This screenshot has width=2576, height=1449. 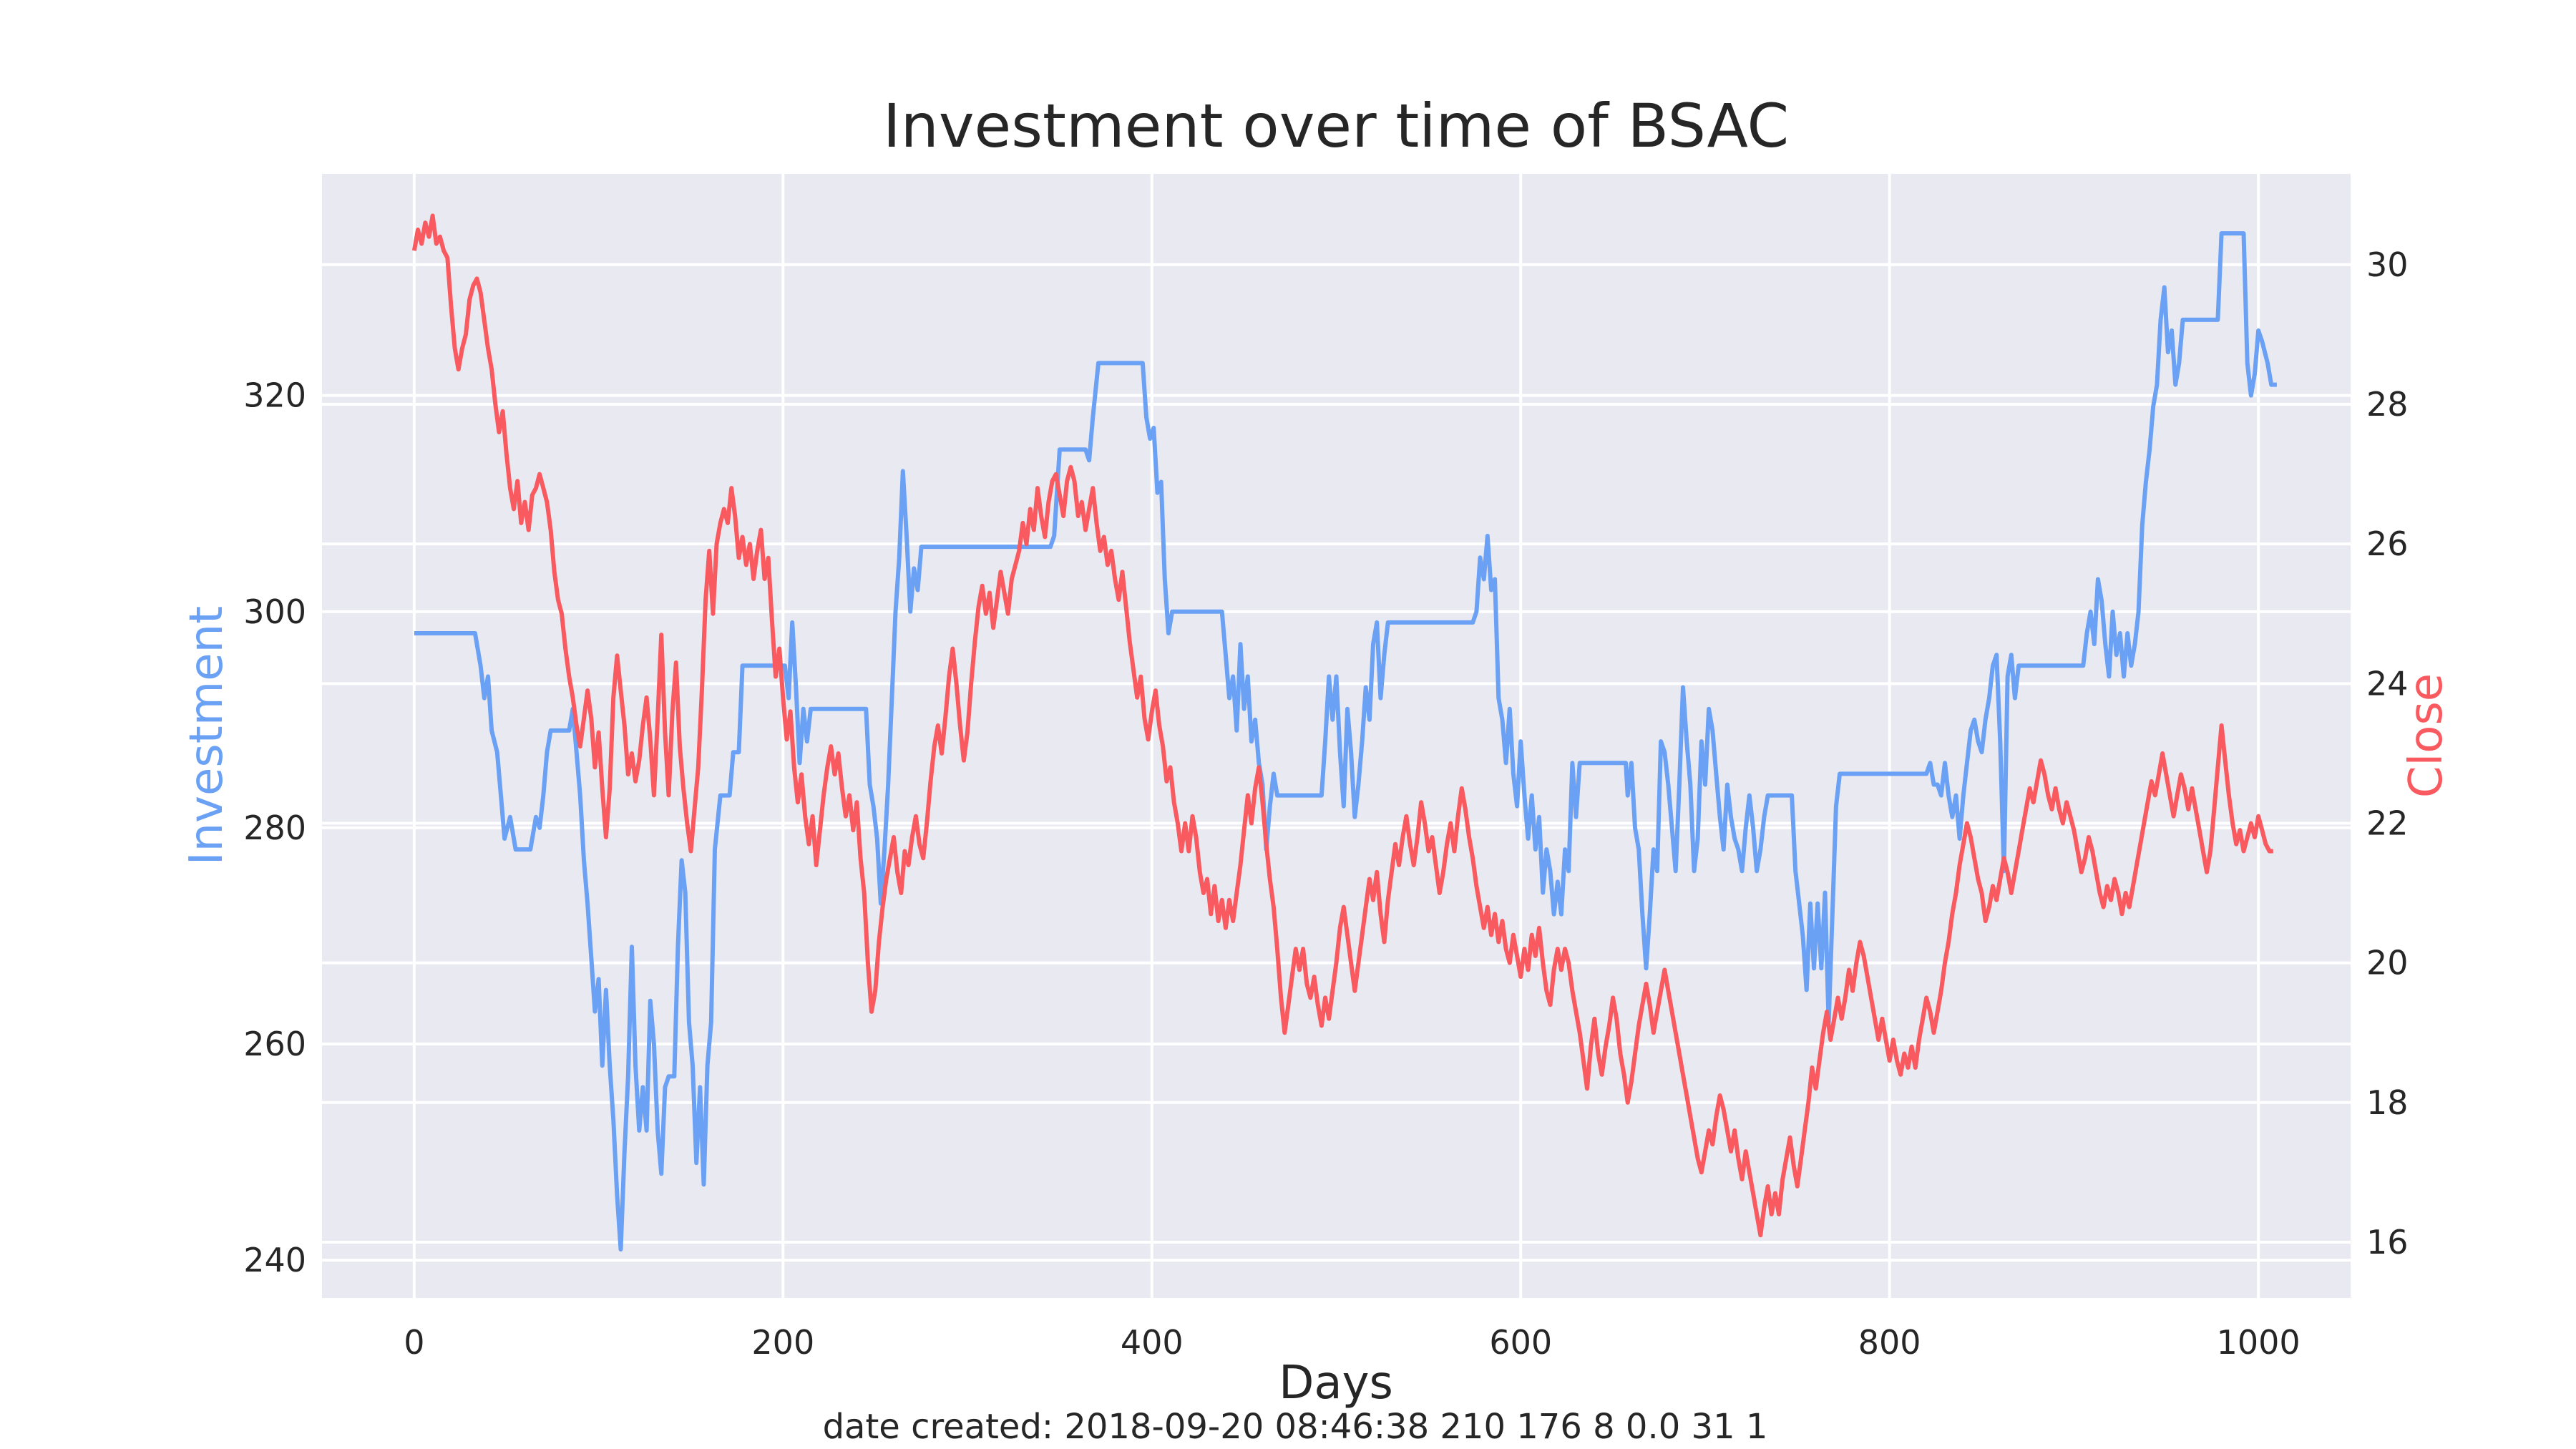 What do you see at coordinates (274, 1044) in the screenshot?
I see `left-tick-label-1: 260` at bounding box center [274, 1044].